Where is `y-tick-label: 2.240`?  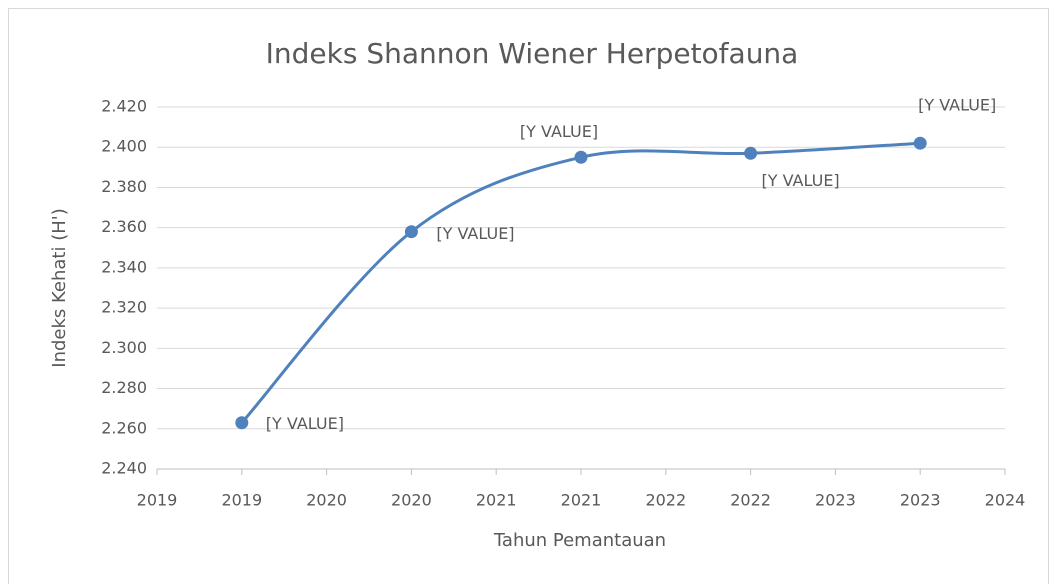 y-tick-label: 2.240 is located at coordinates (124, 468).